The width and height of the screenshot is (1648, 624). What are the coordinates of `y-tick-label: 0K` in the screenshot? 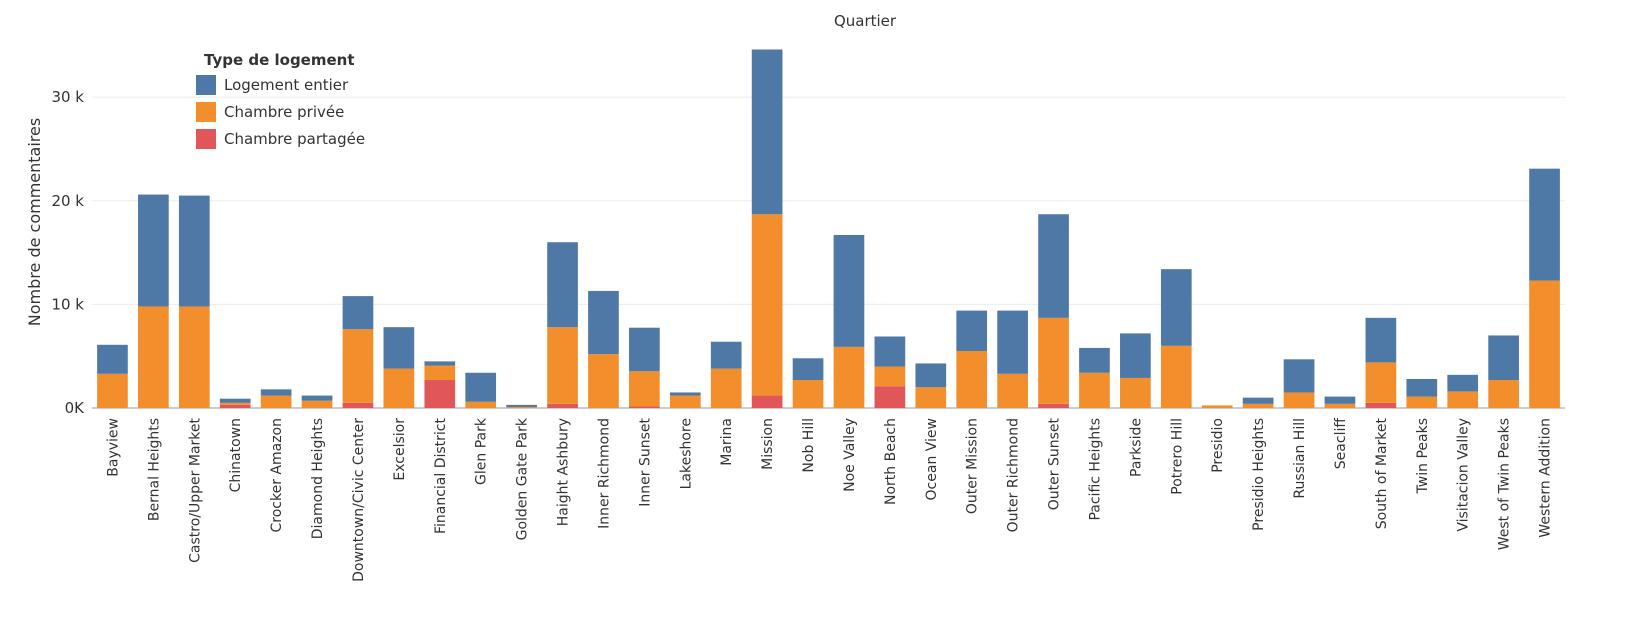 It's located at (75, 408).